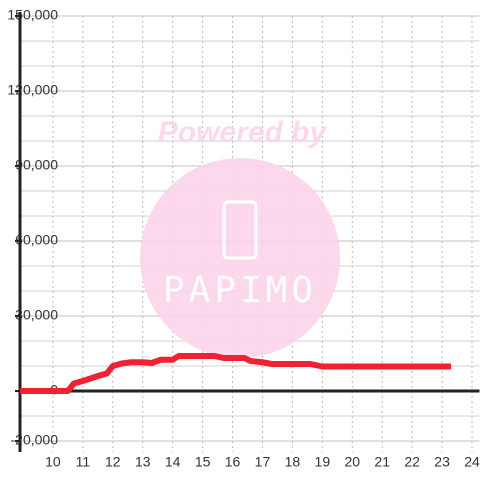 Image resolution: width=480 pixels, height=480 pixels. What do you see at coordinates (233, 462) in the screenshot?
I see `x-tick-label: 16` at bounding box center [233, 462].